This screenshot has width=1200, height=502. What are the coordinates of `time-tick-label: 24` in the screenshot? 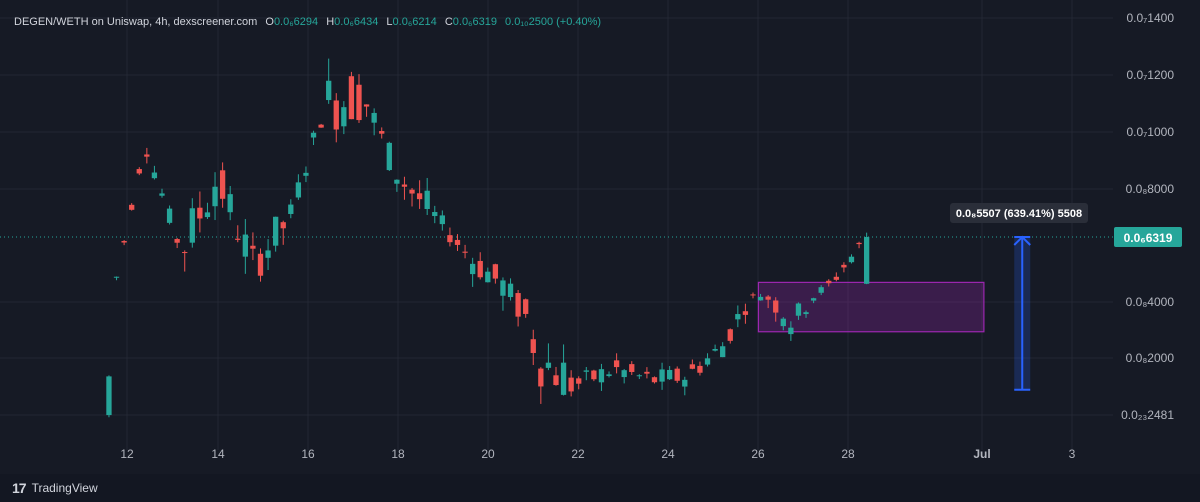 It's located at (668, 454).